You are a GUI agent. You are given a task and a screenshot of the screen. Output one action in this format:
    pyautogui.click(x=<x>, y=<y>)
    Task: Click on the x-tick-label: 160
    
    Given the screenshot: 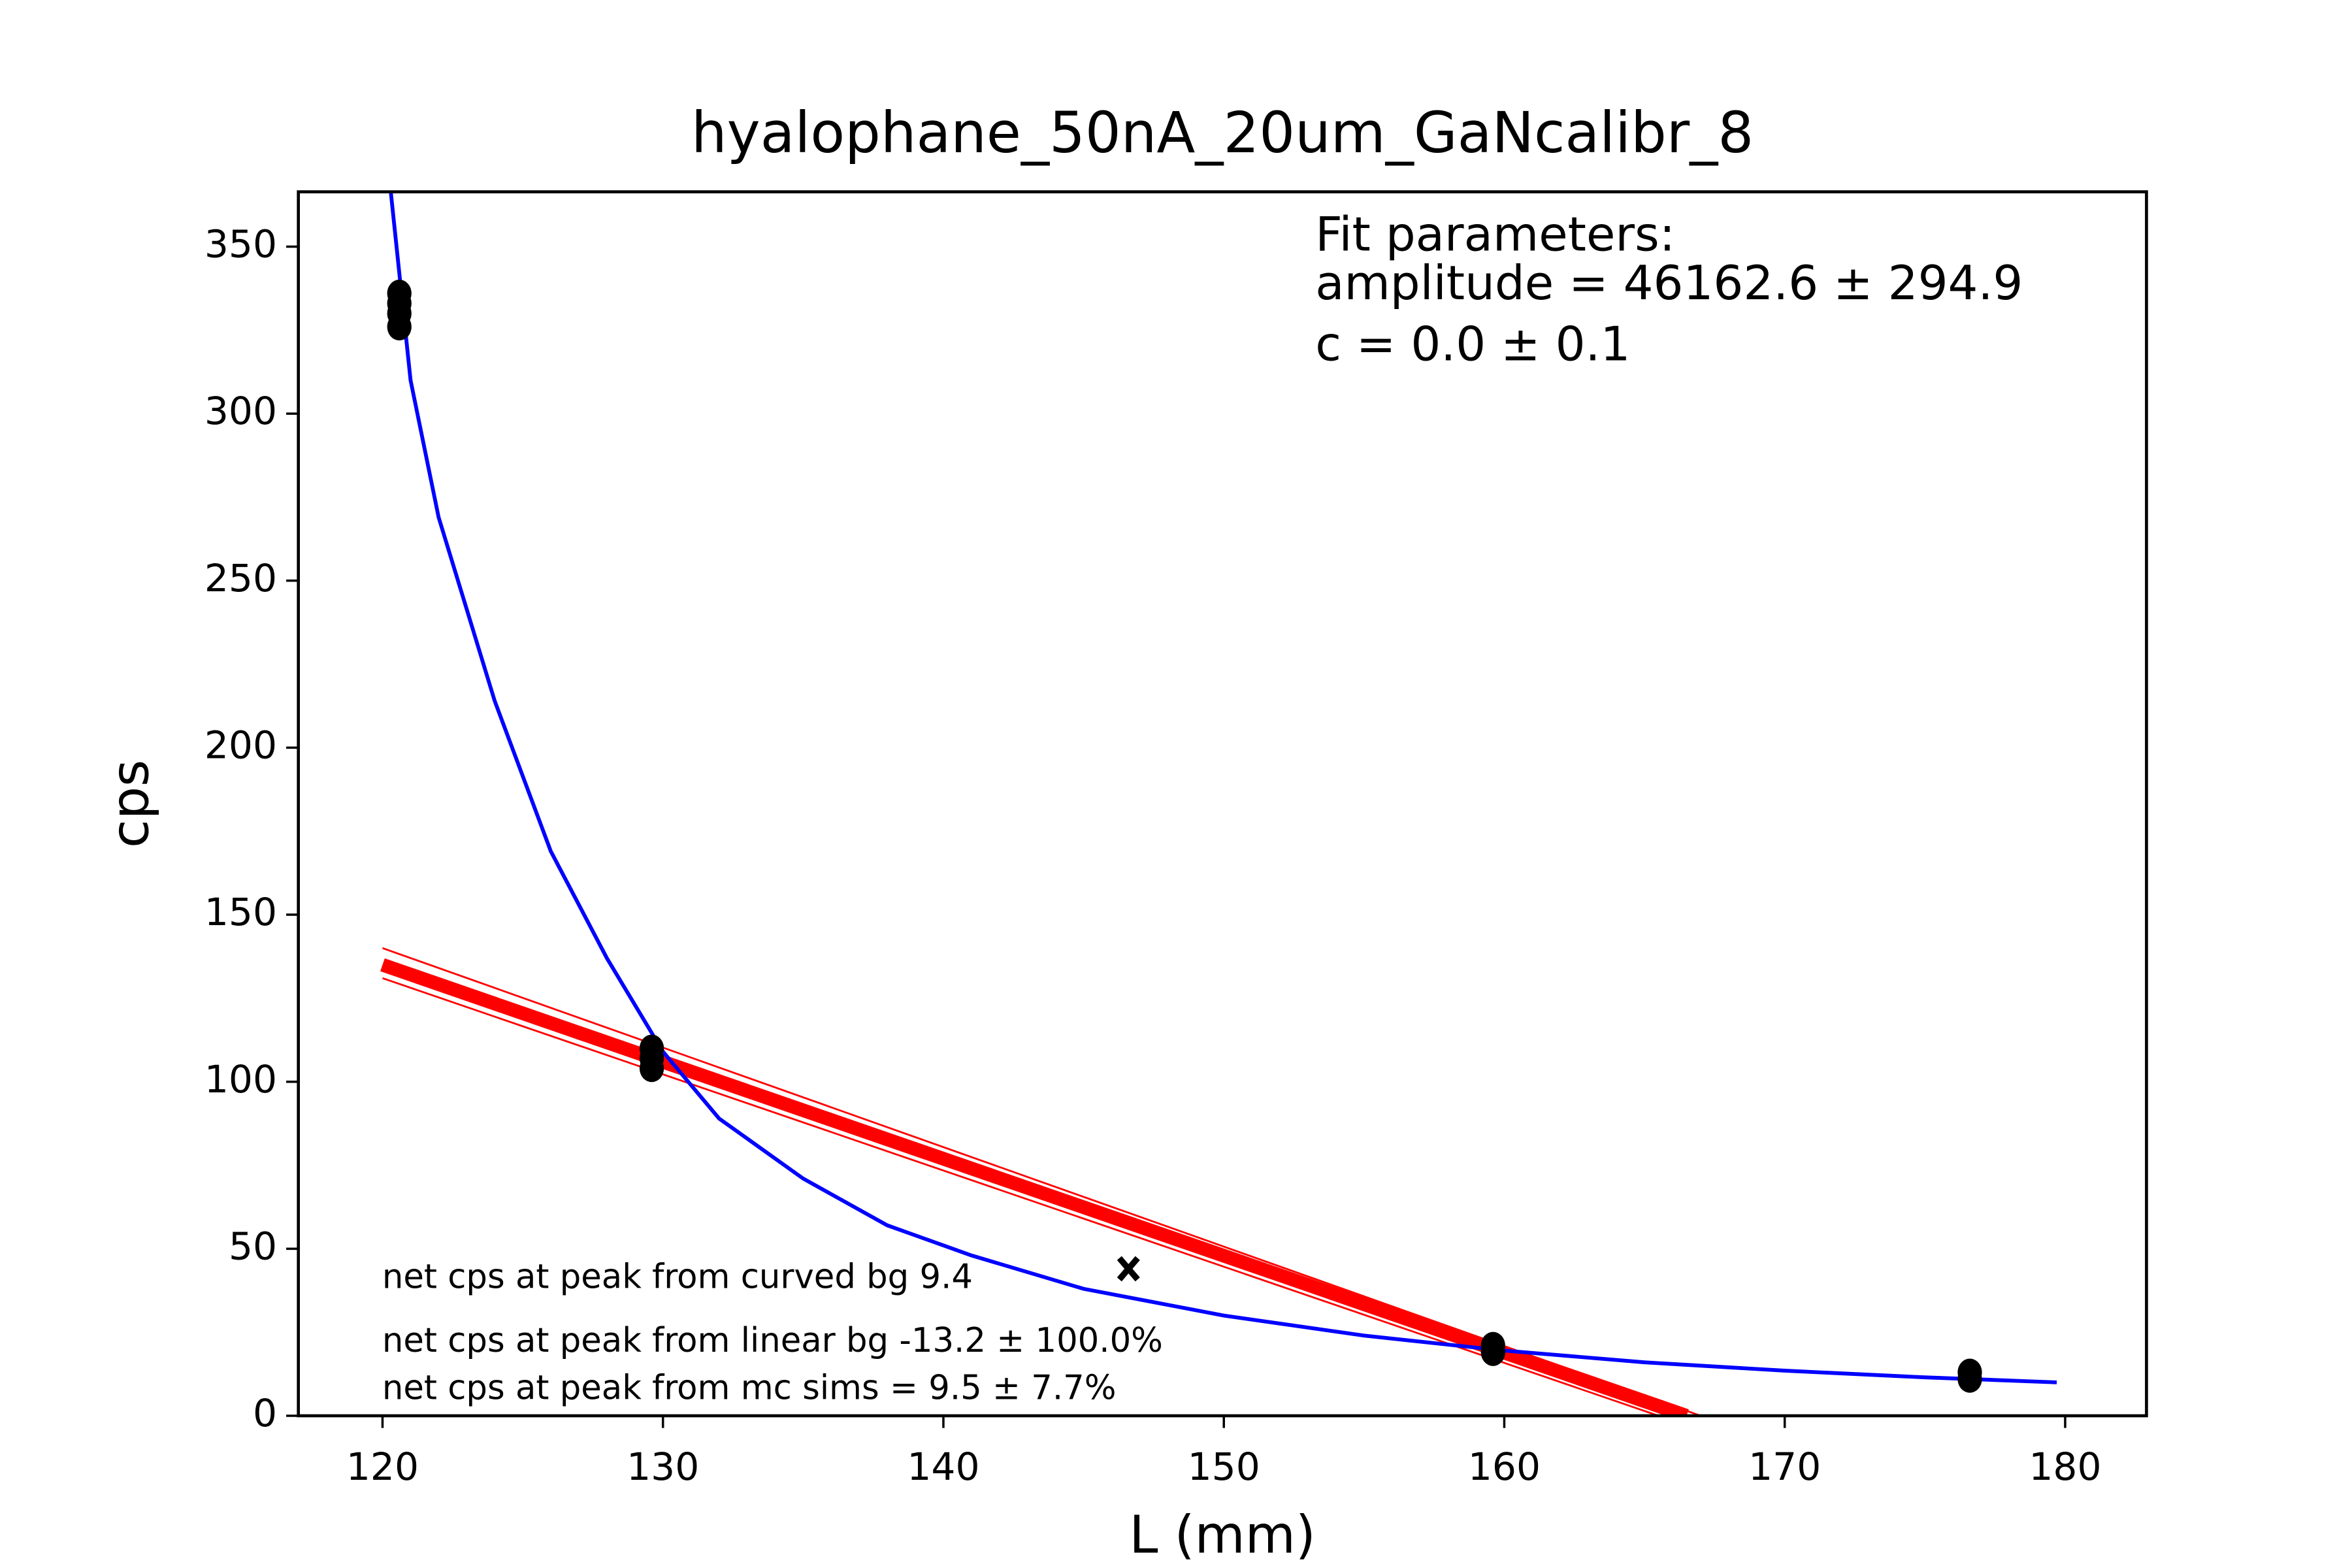 What is the action you would take?
    pyautogui.click(x=1504, y=1467)
    